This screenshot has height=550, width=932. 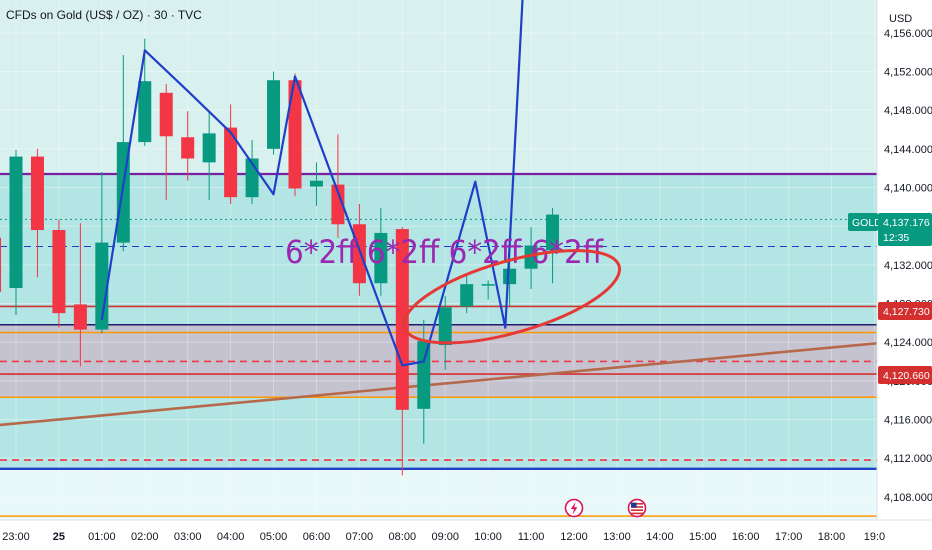 I want to click on highlight-ellipse, so click(x=511, y=297).